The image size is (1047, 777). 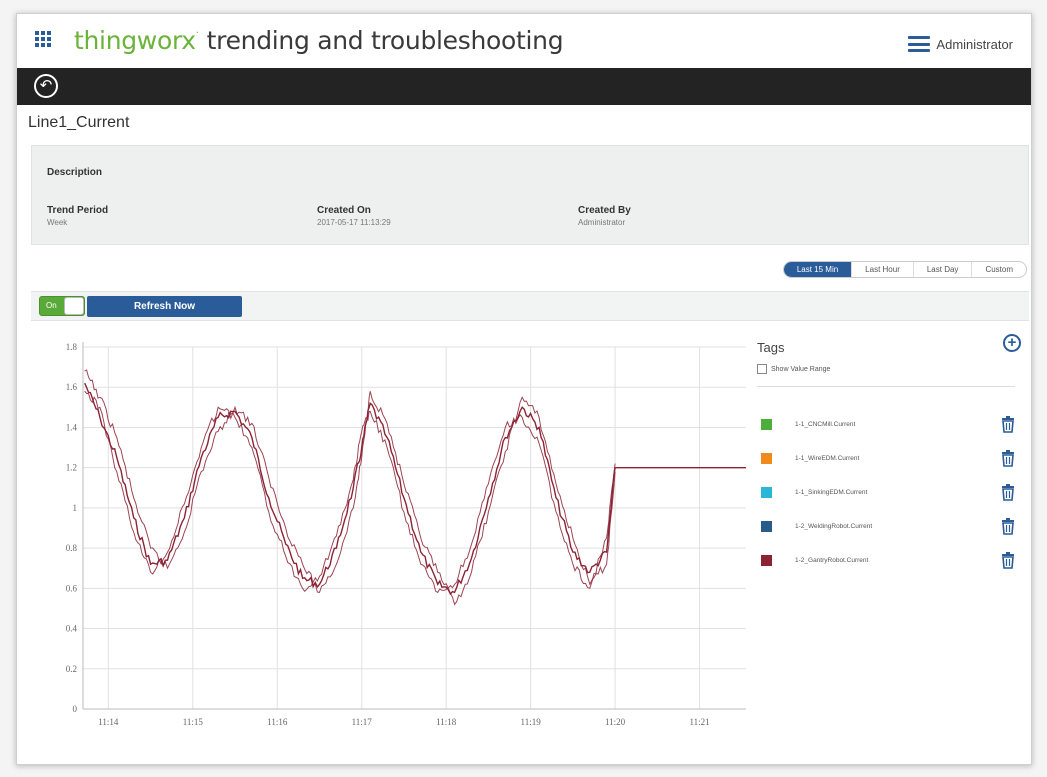 I want to click on trend-period-value: Week, so click(x=57, y=222).